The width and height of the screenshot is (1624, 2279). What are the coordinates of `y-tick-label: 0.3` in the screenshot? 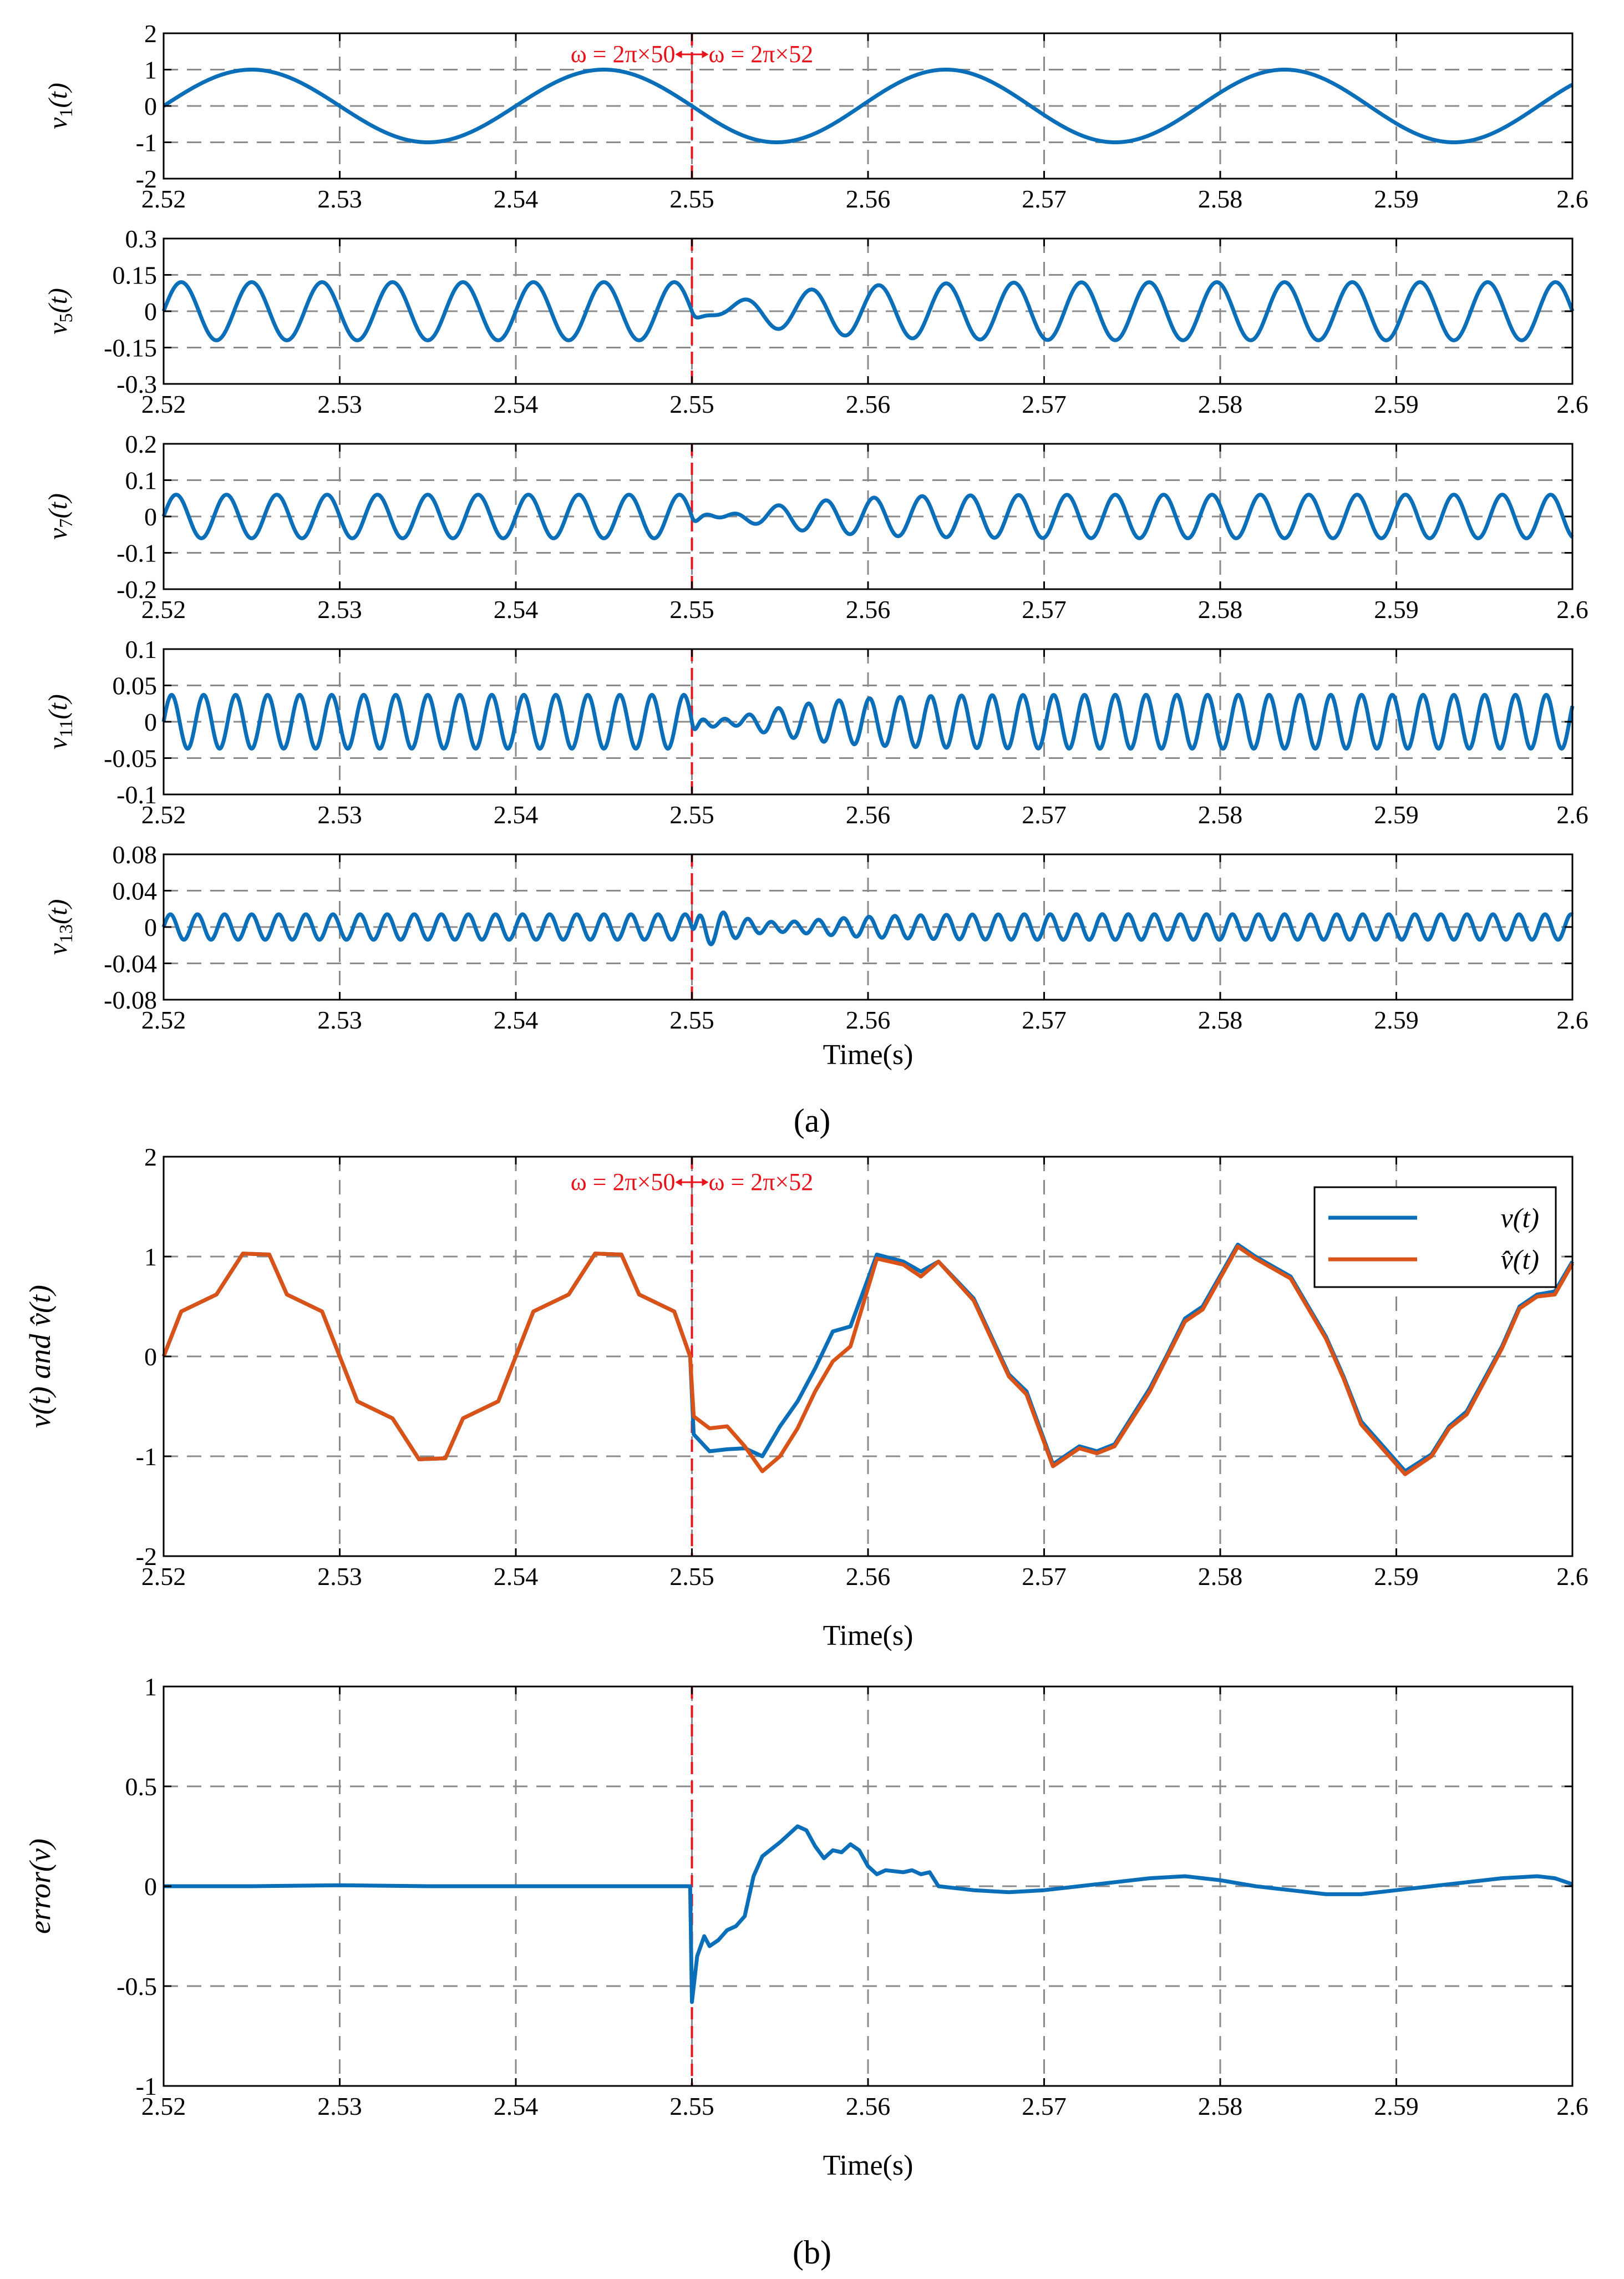 It's located at (141, 239).